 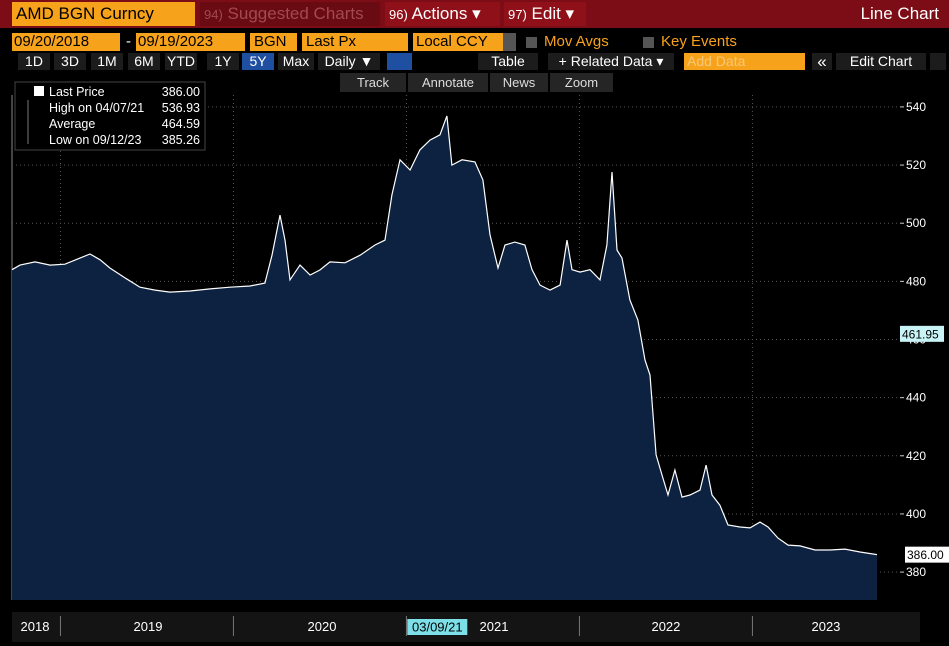 I want to click on menu-label: Suggested Charts, so click(x=295, y=13).